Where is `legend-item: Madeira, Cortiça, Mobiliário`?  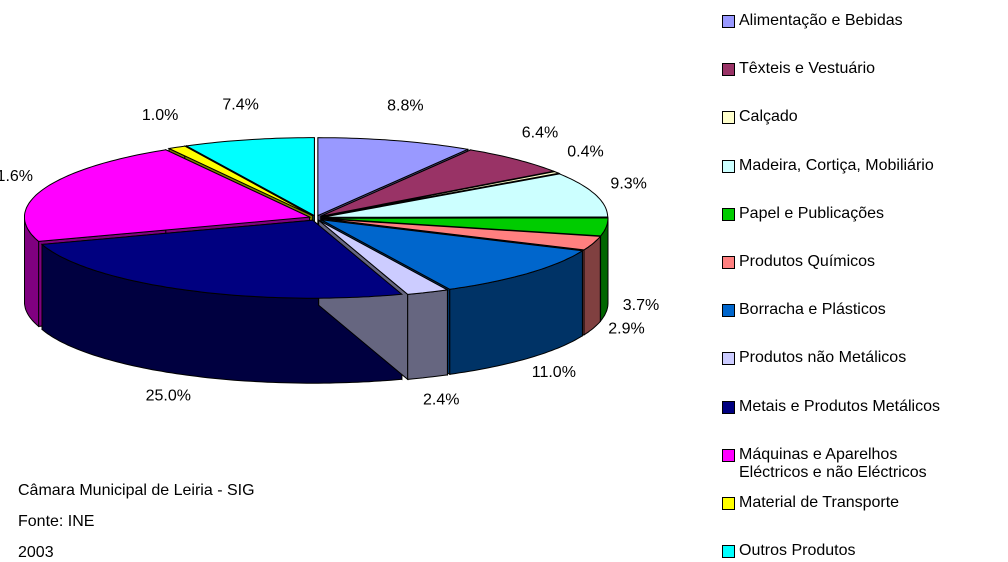
legend-item: Madeira, Cortiça, Mobiliário is located at coordinates (828, 166).